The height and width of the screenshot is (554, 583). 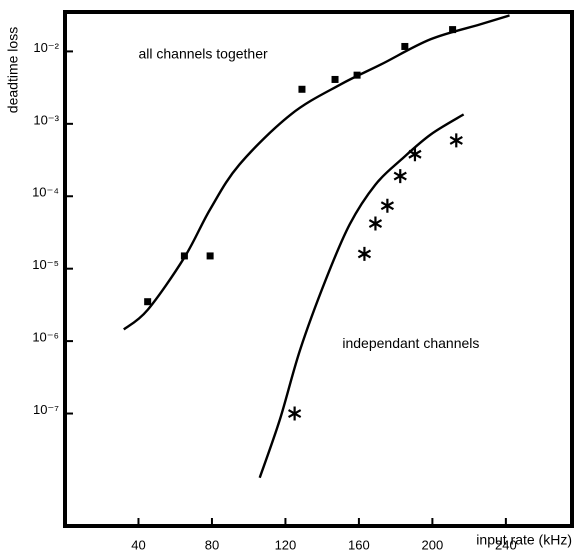 What do you see at coordinates (506, 544) in the screenshot?
I see `x-tick-label: 240` at bounding box center [506, 544].